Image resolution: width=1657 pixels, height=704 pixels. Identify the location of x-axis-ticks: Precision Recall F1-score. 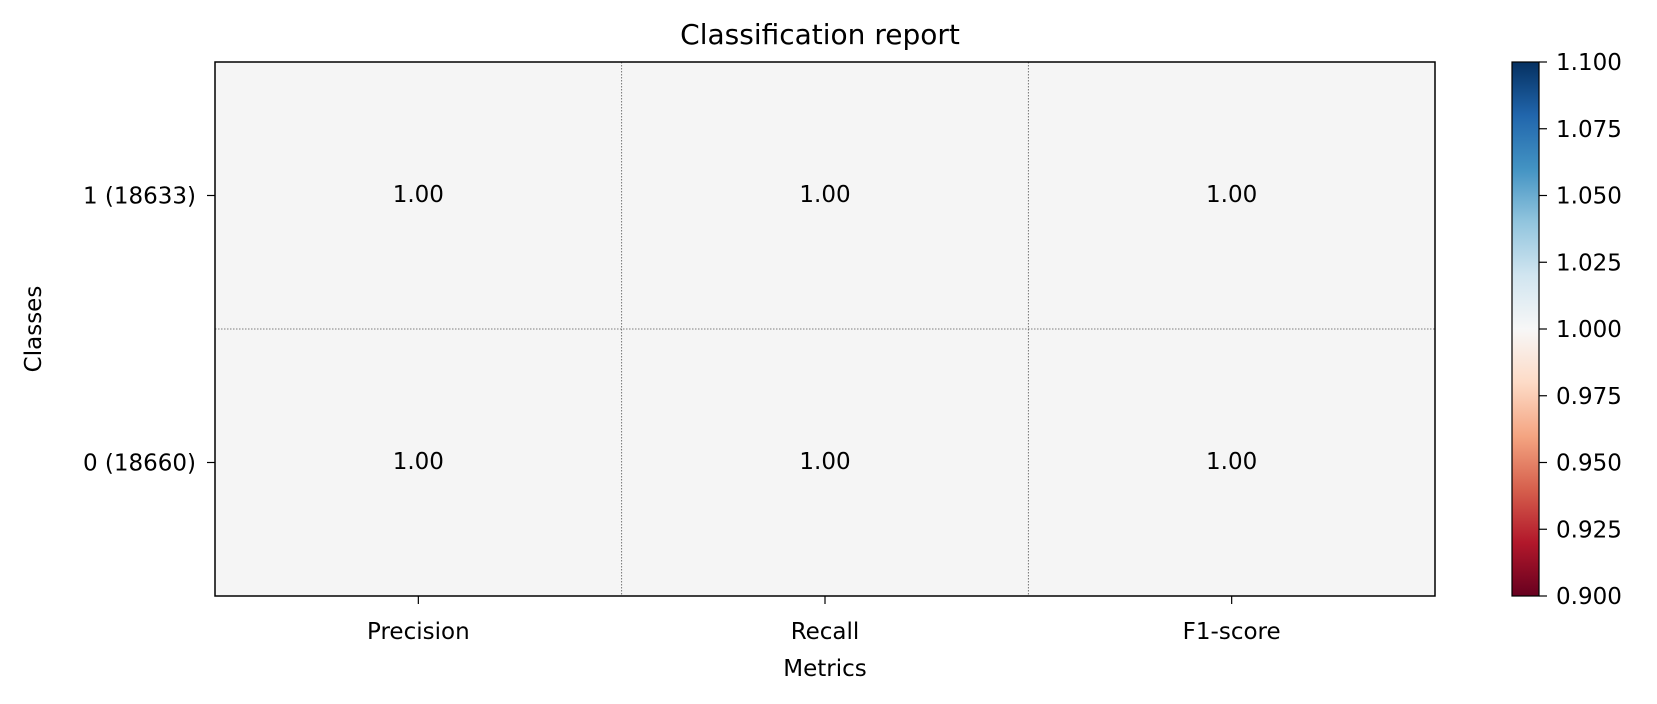
(824, 620).